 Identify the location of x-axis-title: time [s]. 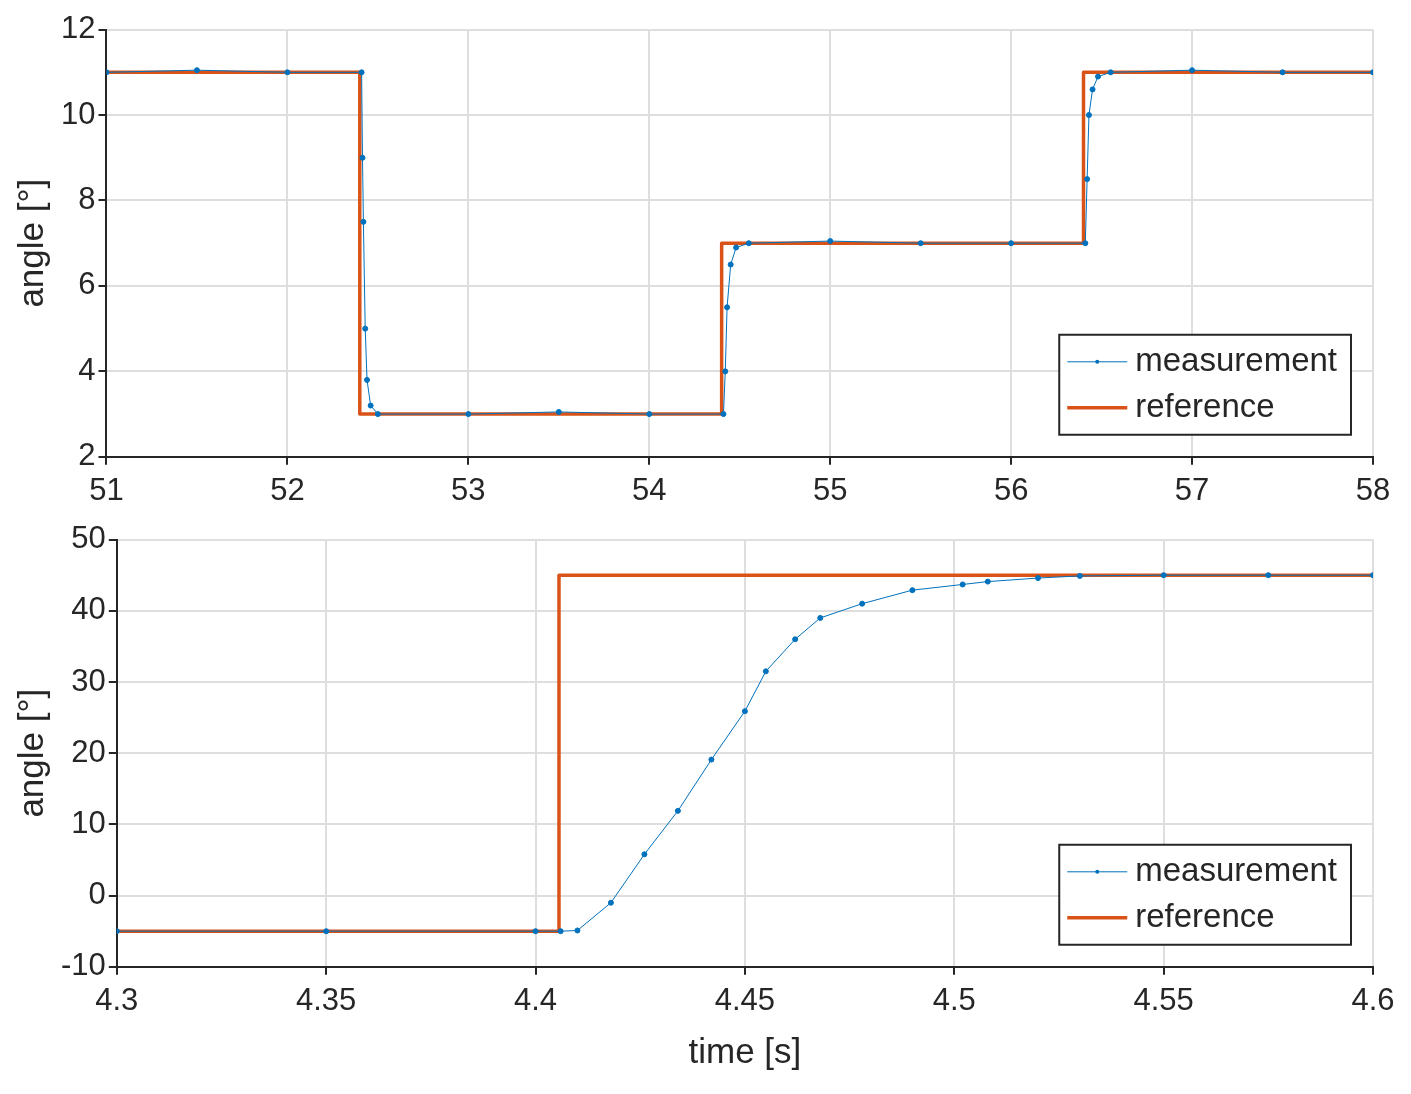
(745, 1050).